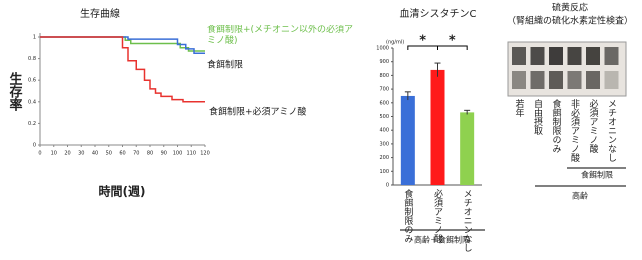 This screenshot has height=260, width=642. I want to click on column-label: 食餌制限のみ, so click(556, 125).